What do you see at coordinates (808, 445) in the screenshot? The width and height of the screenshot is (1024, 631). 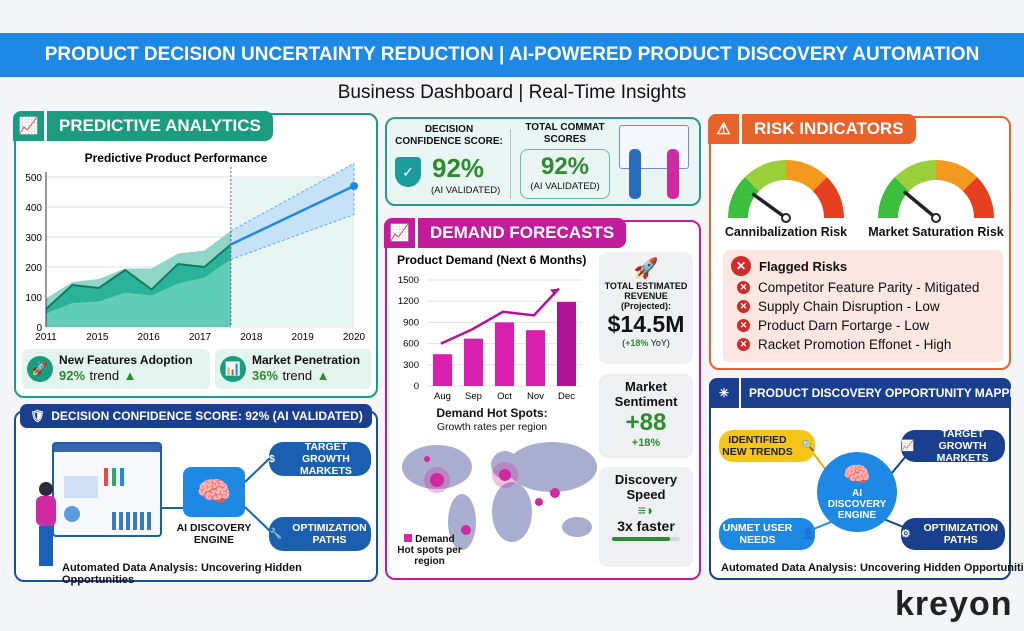 I see `search-icon: 🔍` at bounding box center [808, 445].